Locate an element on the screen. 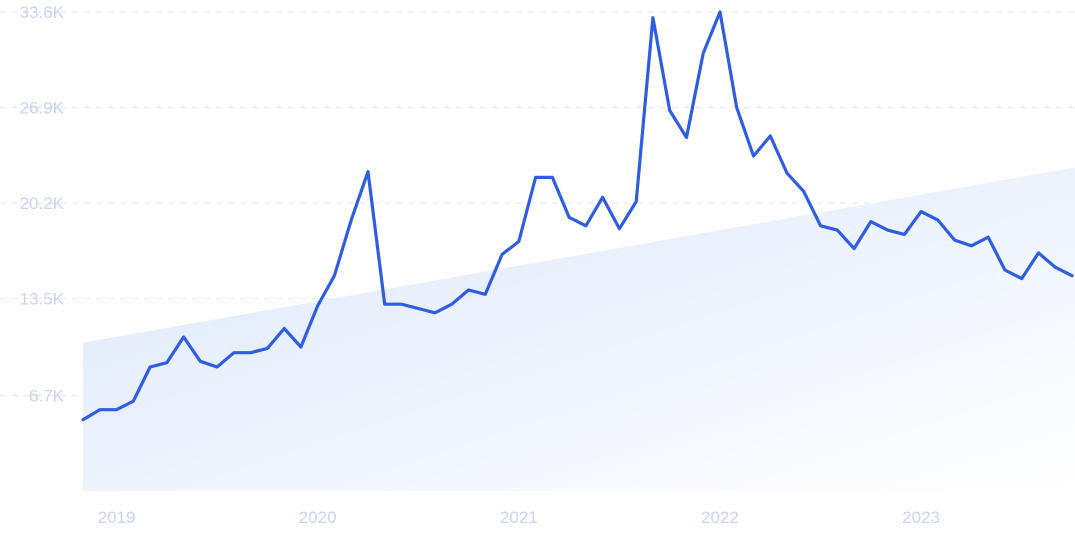 This screenshot has width=1075, height=537. y-tick-label: 20.2K is located at coordinates (42, 203).